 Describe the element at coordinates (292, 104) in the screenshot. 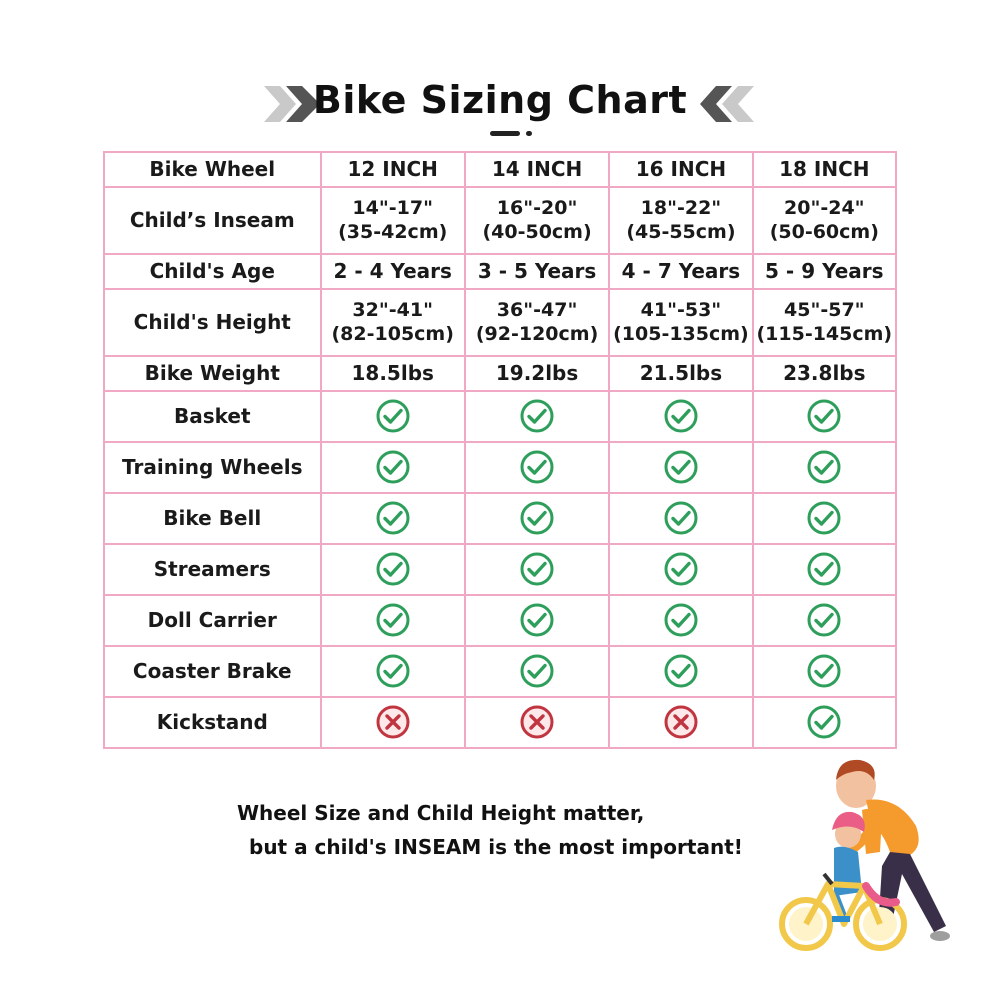

I see `chevrons-right-icon` at that location.